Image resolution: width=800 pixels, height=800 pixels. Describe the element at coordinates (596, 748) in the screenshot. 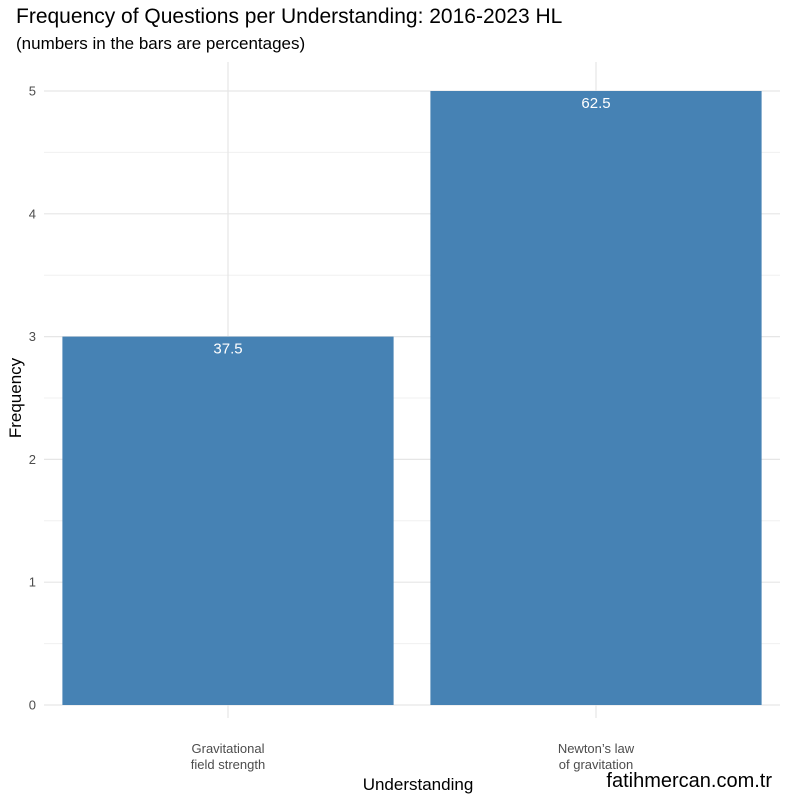

I see `x-tick-label: Newton’s law` at that location.